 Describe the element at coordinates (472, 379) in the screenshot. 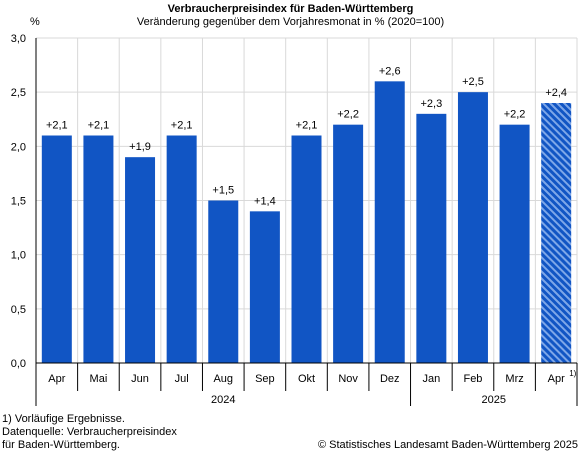

I see `x-tick-label: Feb` at that location.